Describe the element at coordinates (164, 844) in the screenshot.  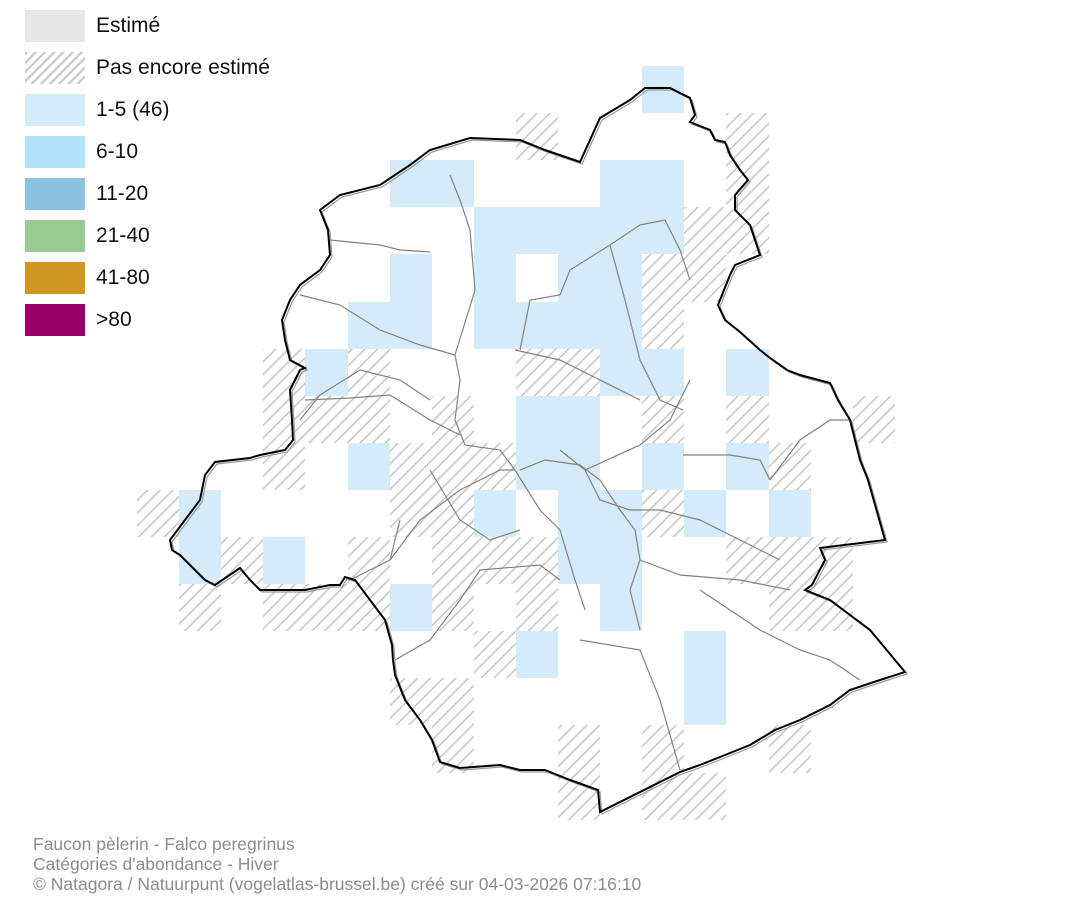
I see `species-title: Faucon pèlerin - Falco peregrinus` at that location.